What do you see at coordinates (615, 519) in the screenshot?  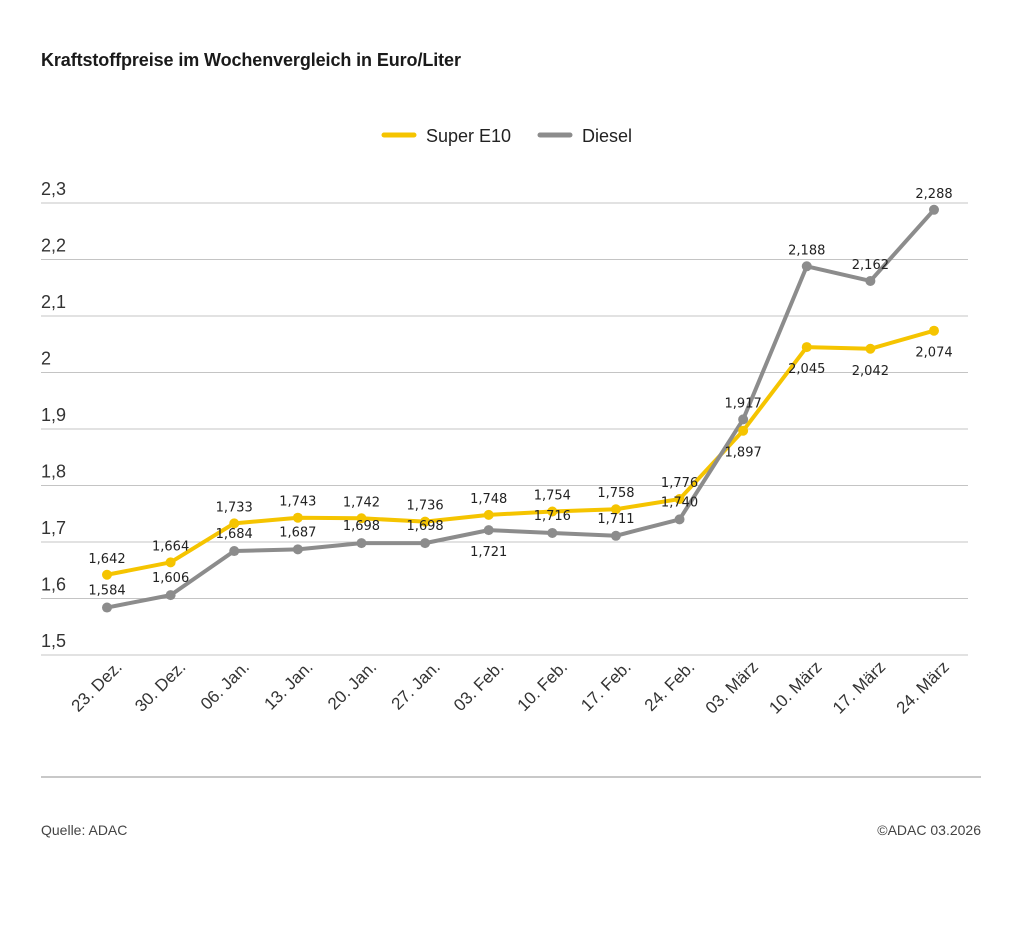 I see `data-label: 1,711` at bounding box center [615, 519].